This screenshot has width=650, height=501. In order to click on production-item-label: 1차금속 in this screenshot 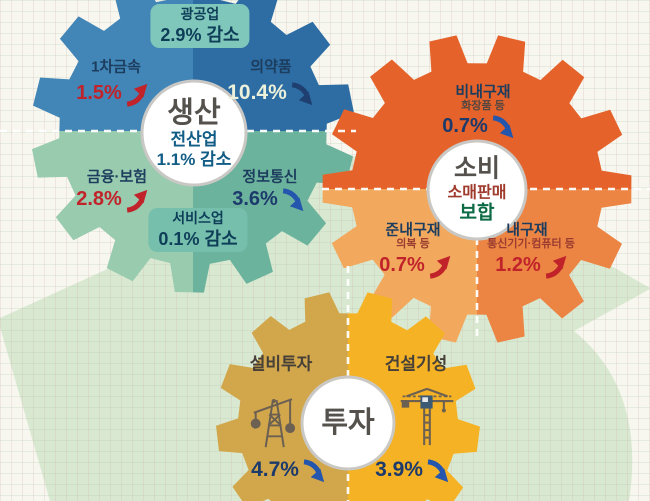, I will do `click(116, 67)`.